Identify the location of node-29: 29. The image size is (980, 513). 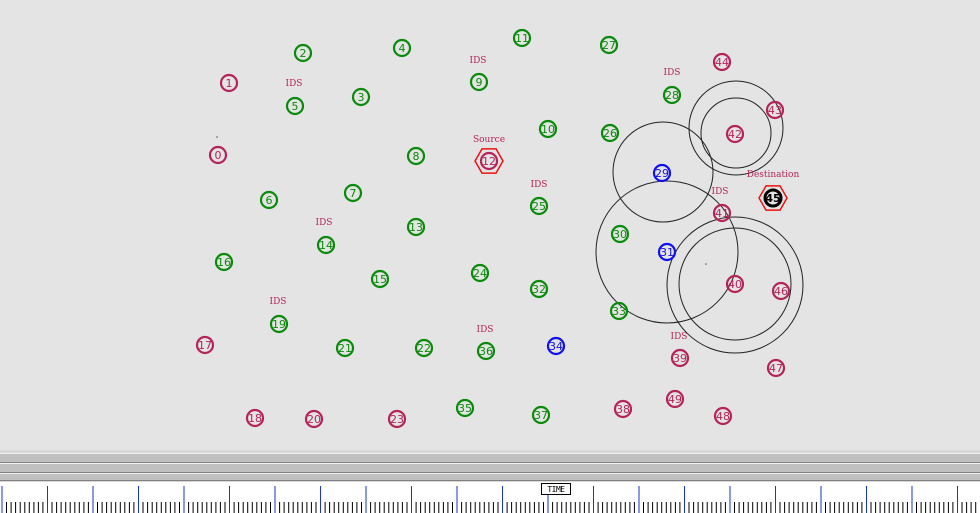
(662, 173).